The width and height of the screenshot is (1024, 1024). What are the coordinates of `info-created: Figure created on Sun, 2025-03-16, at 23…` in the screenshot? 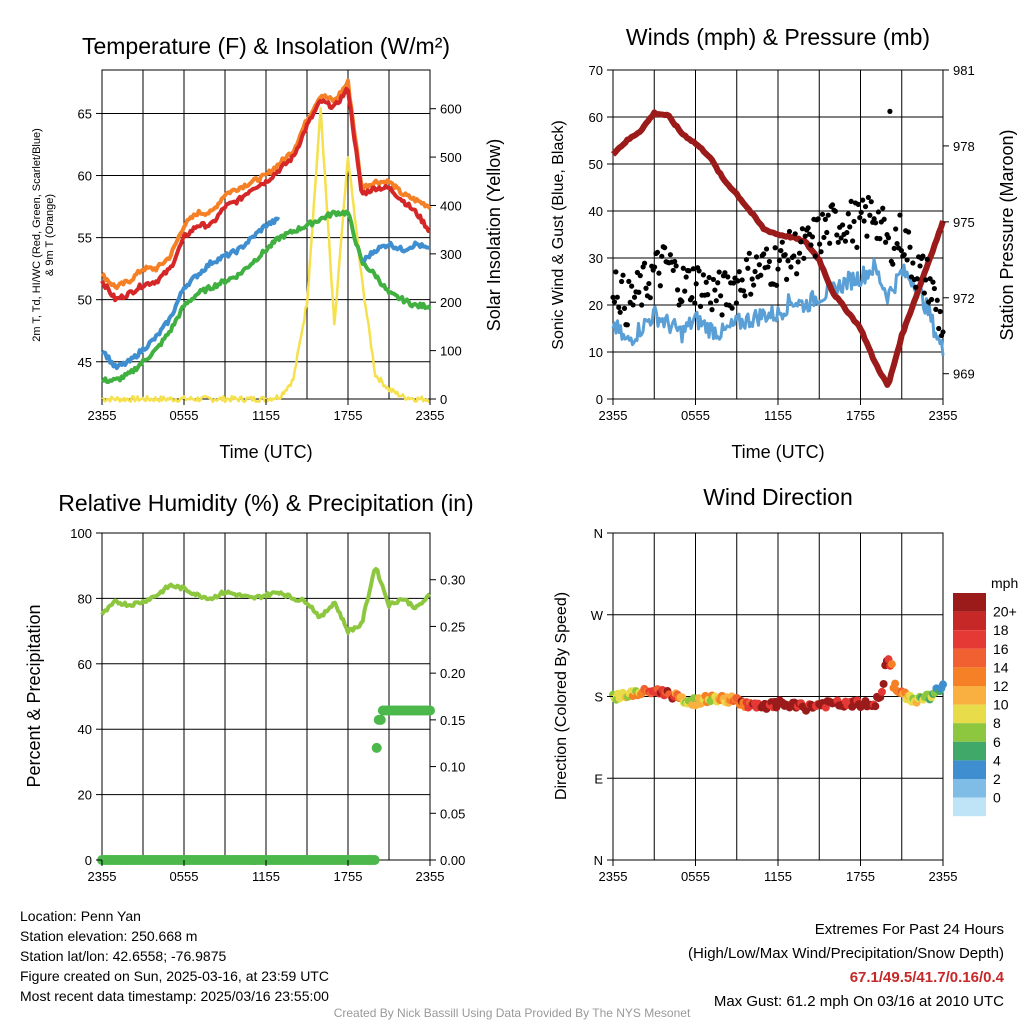 It's located at (174, 976).